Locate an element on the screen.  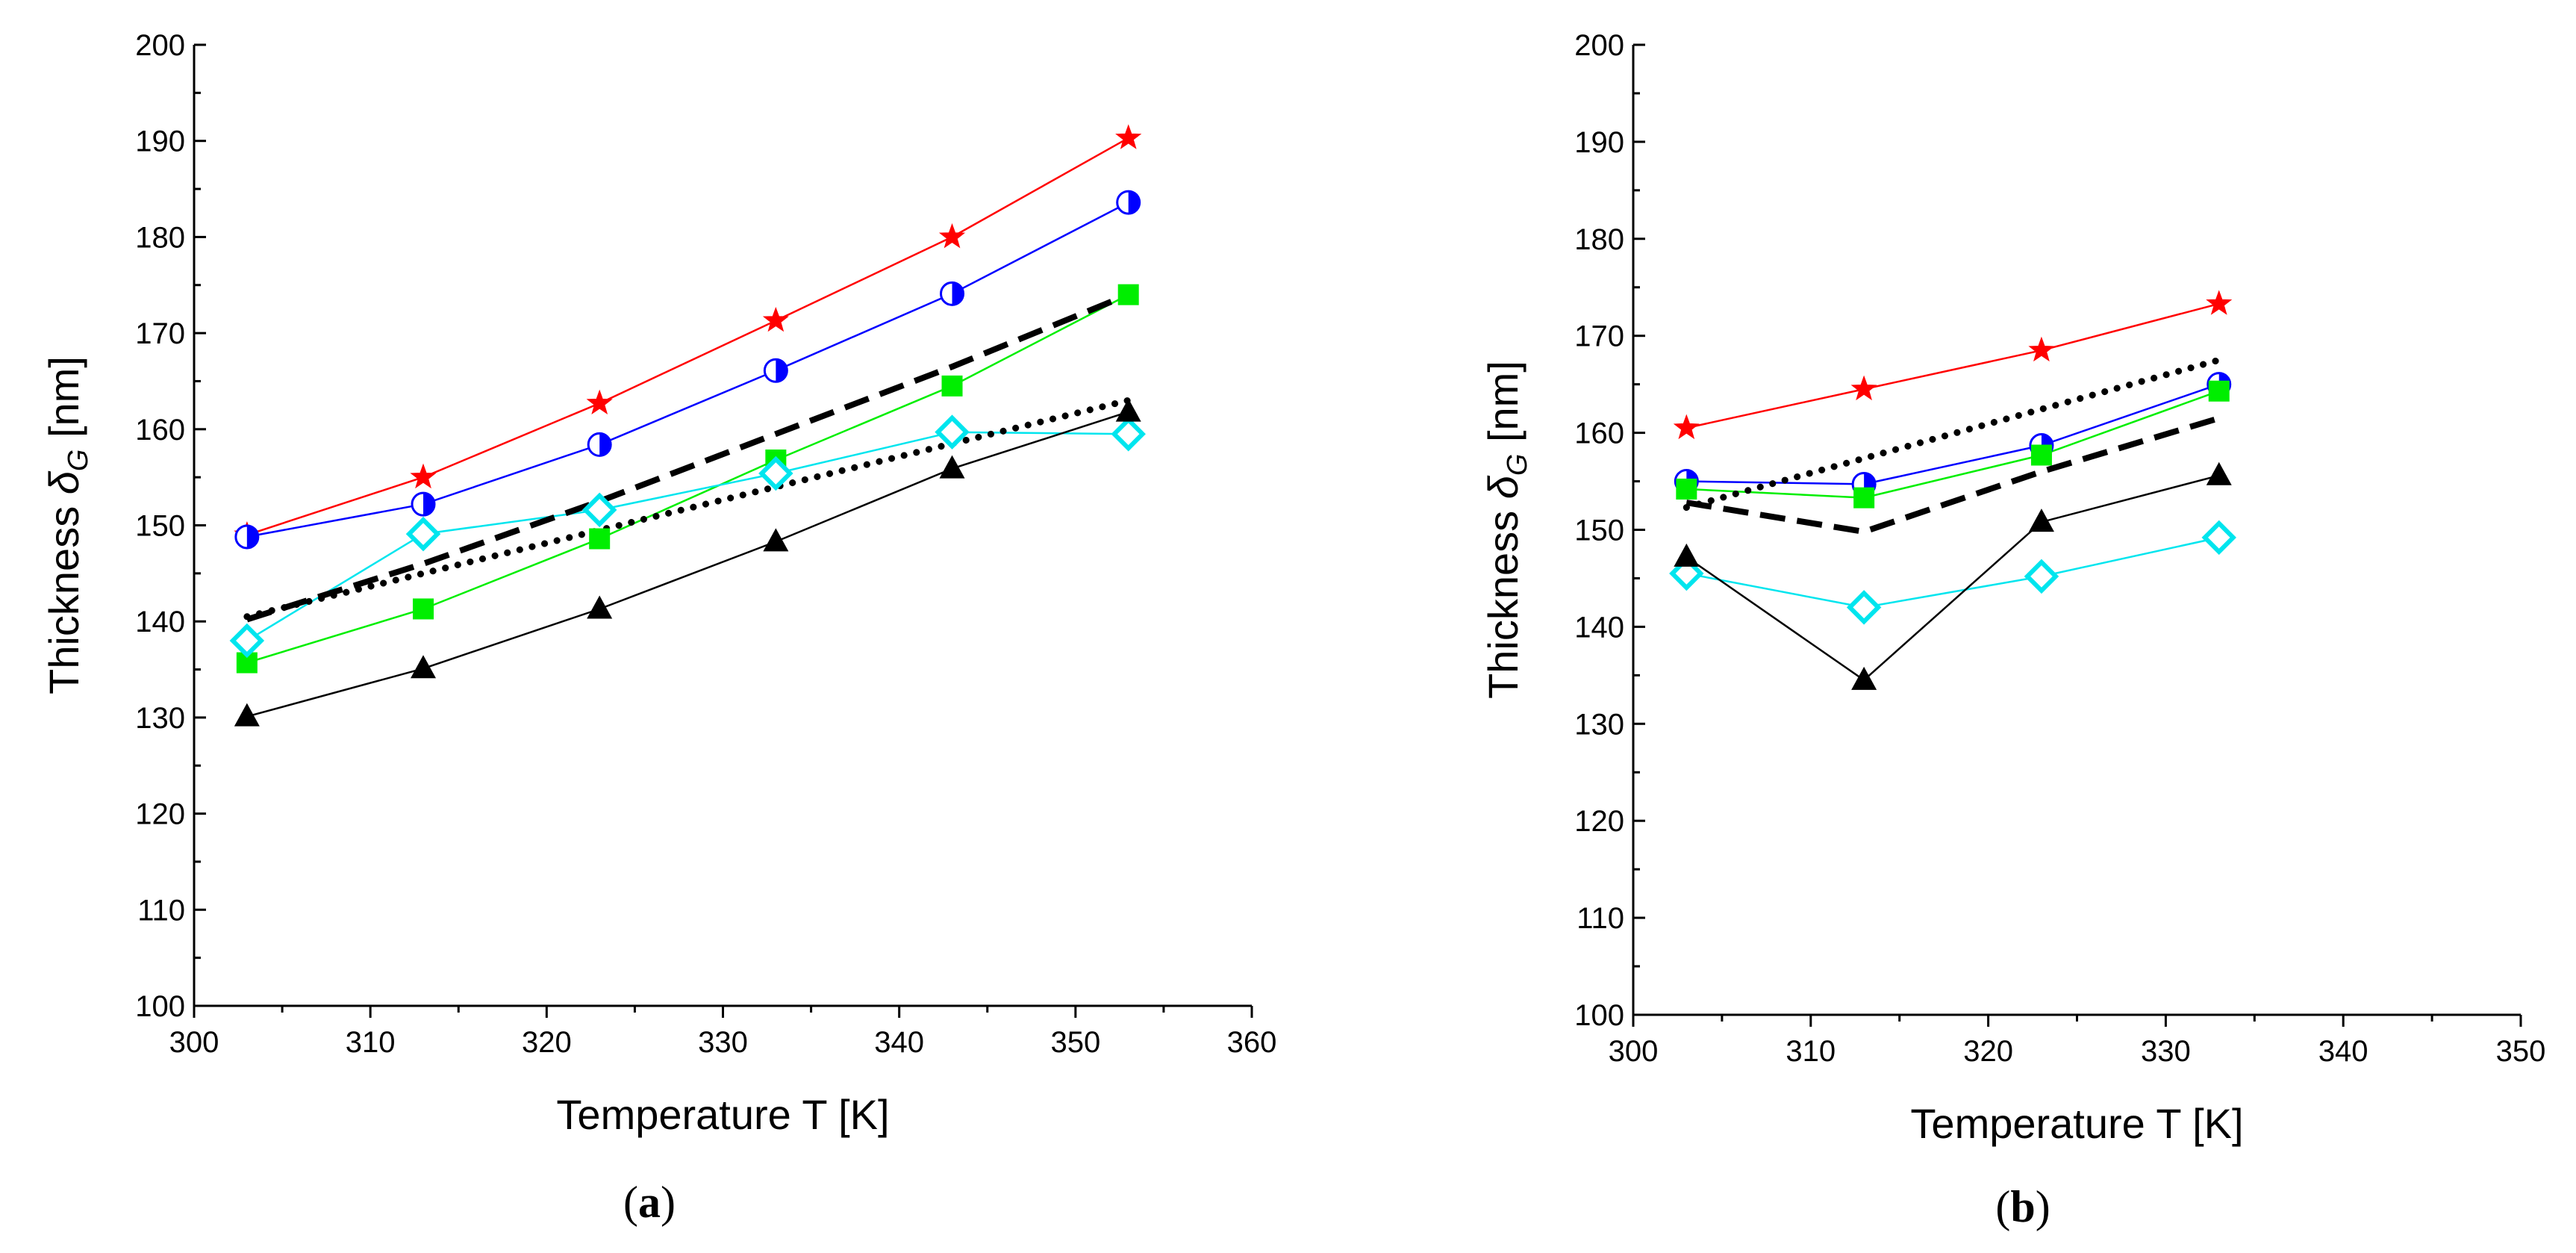
chart-0-panel-label-close: ) is located at coordinates (668, 1202).